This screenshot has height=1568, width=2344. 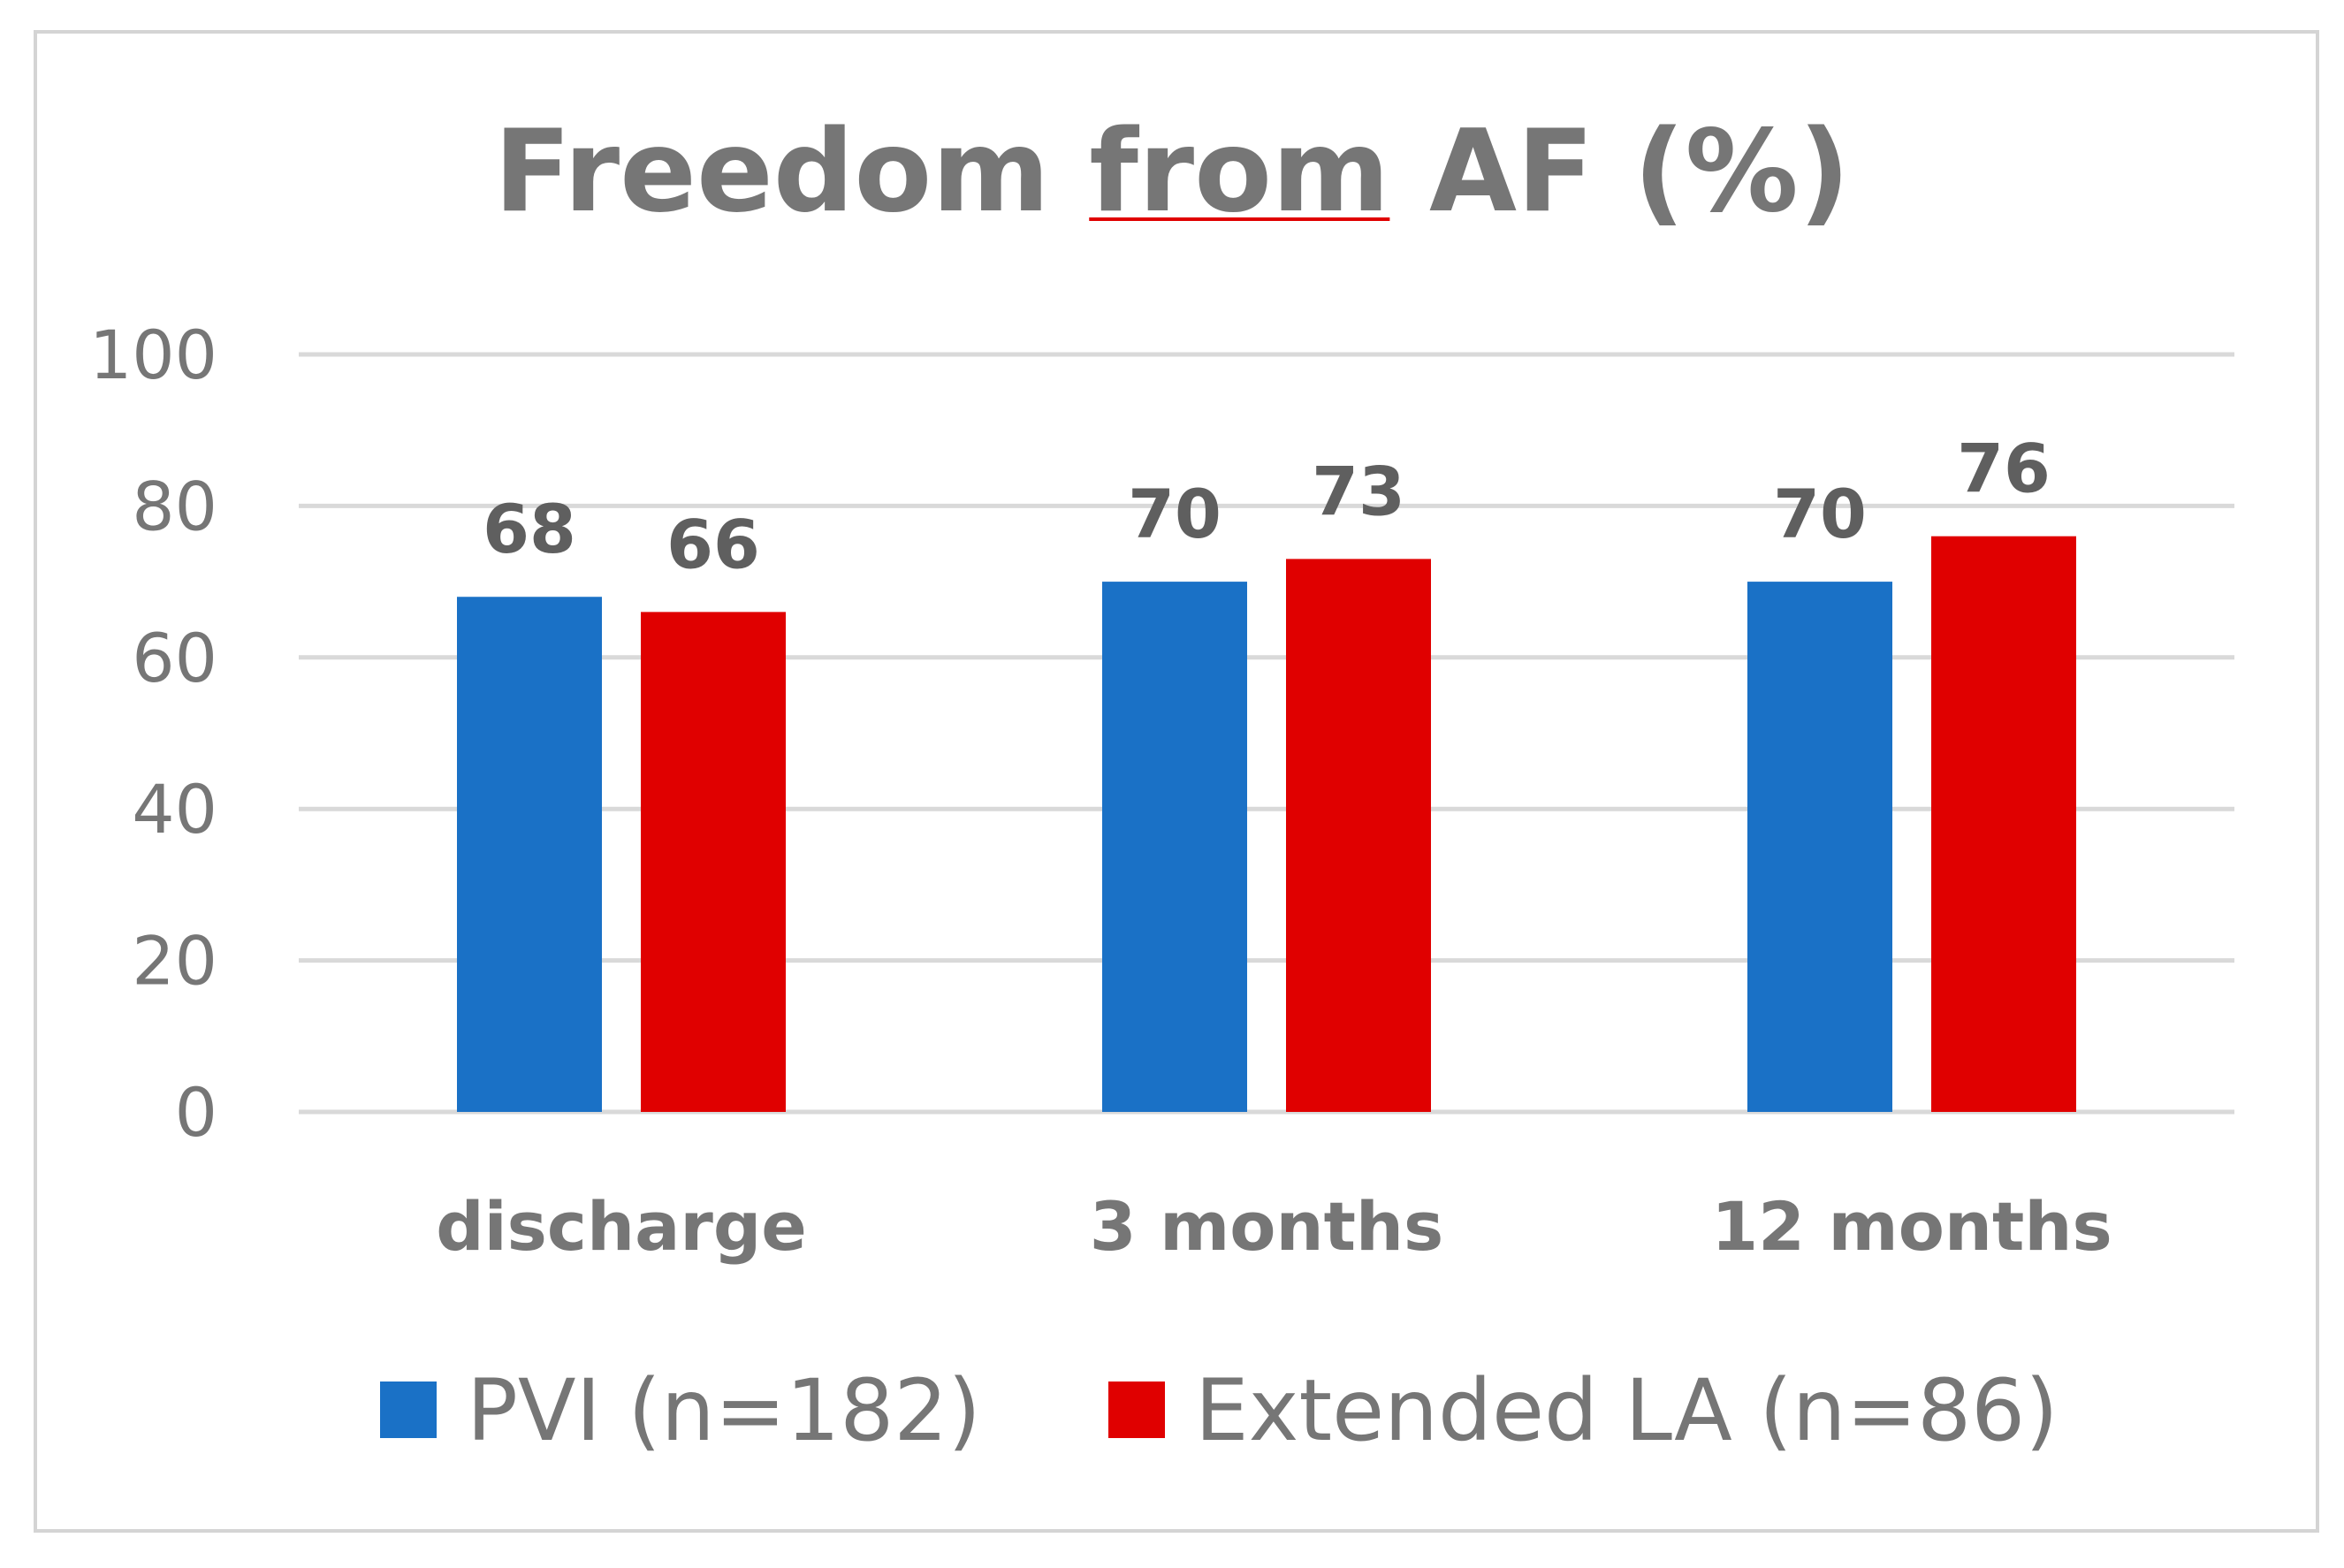 I want to click on legend: PVI (n=182) Extended LA (n=86), so click(x=1219, y=1410).